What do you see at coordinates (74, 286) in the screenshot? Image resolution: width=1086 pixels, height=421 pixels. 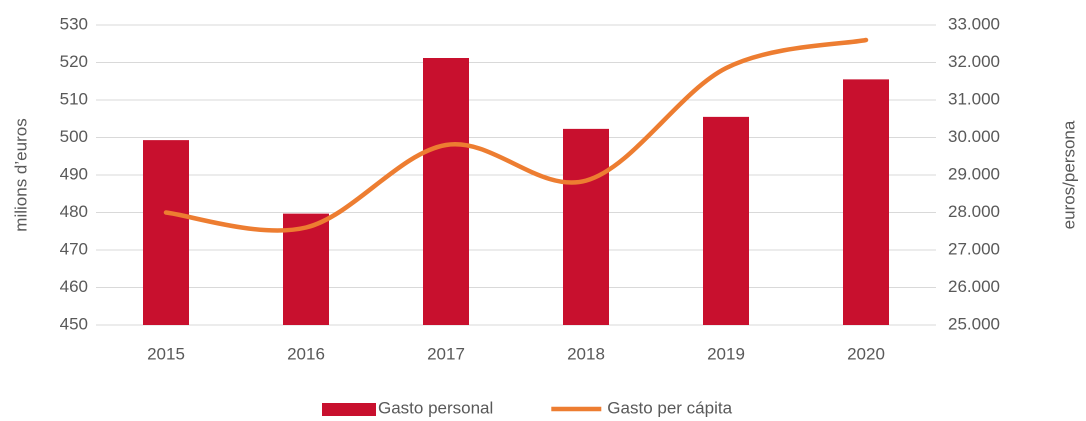 I see `y-tick-label: 460` at bounding box center [74, 286].